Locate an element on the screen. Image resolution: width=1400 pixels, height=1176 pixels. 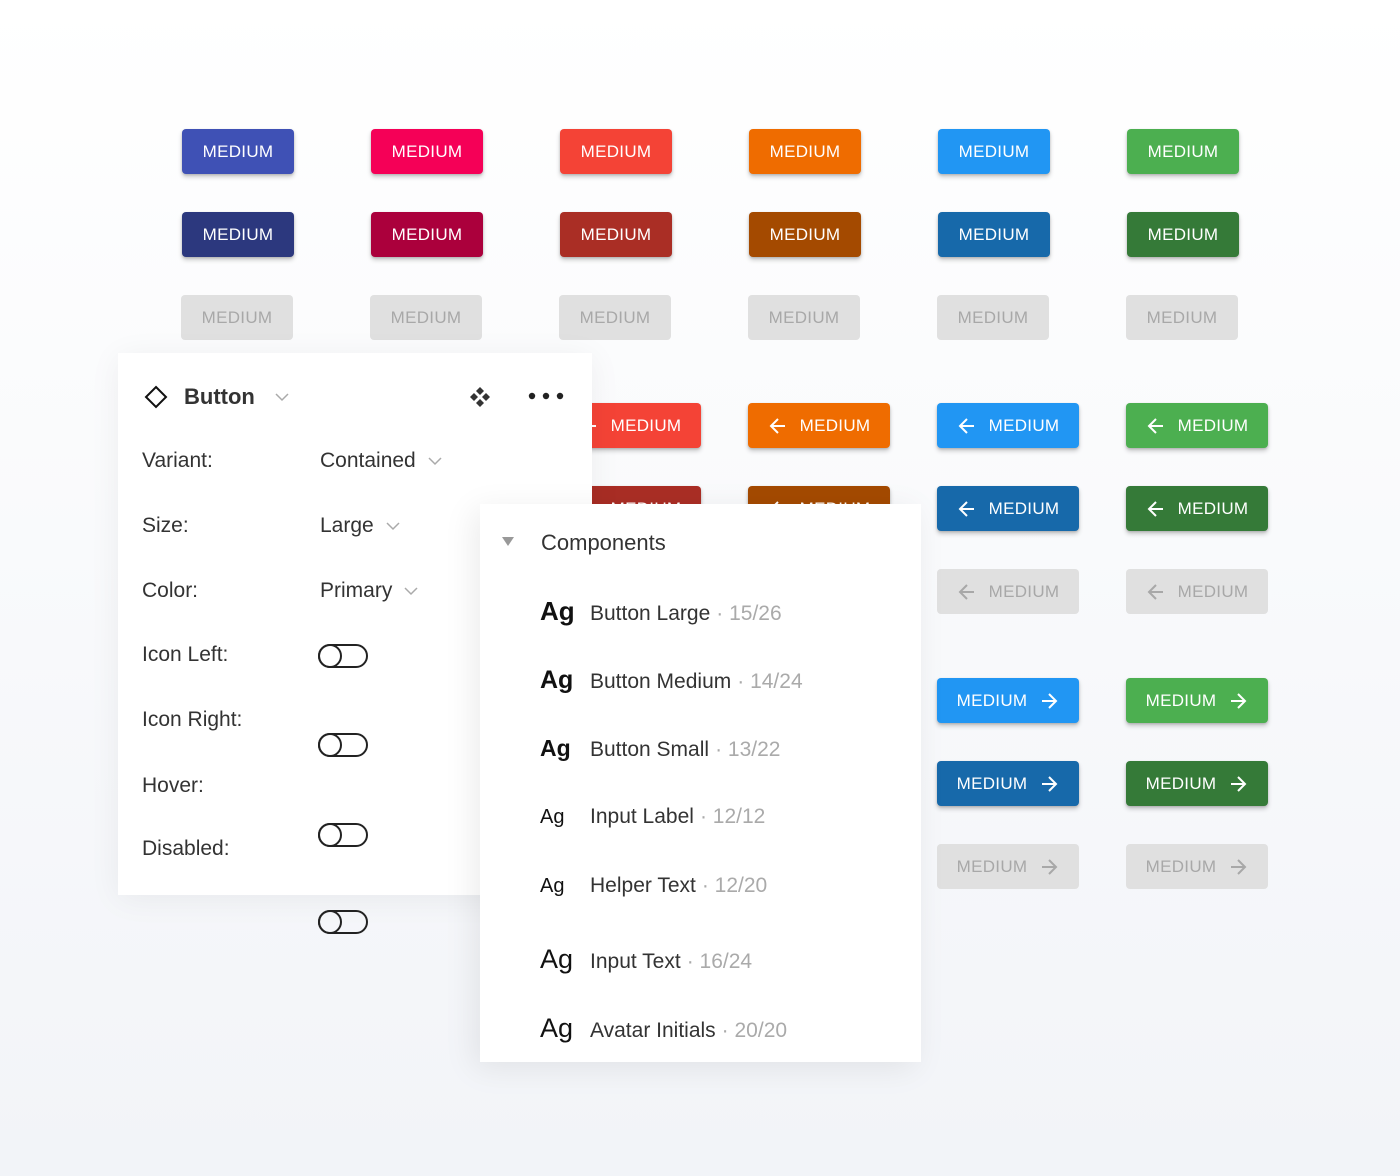
style-name: Input Label is located at coordinates (642, 816).